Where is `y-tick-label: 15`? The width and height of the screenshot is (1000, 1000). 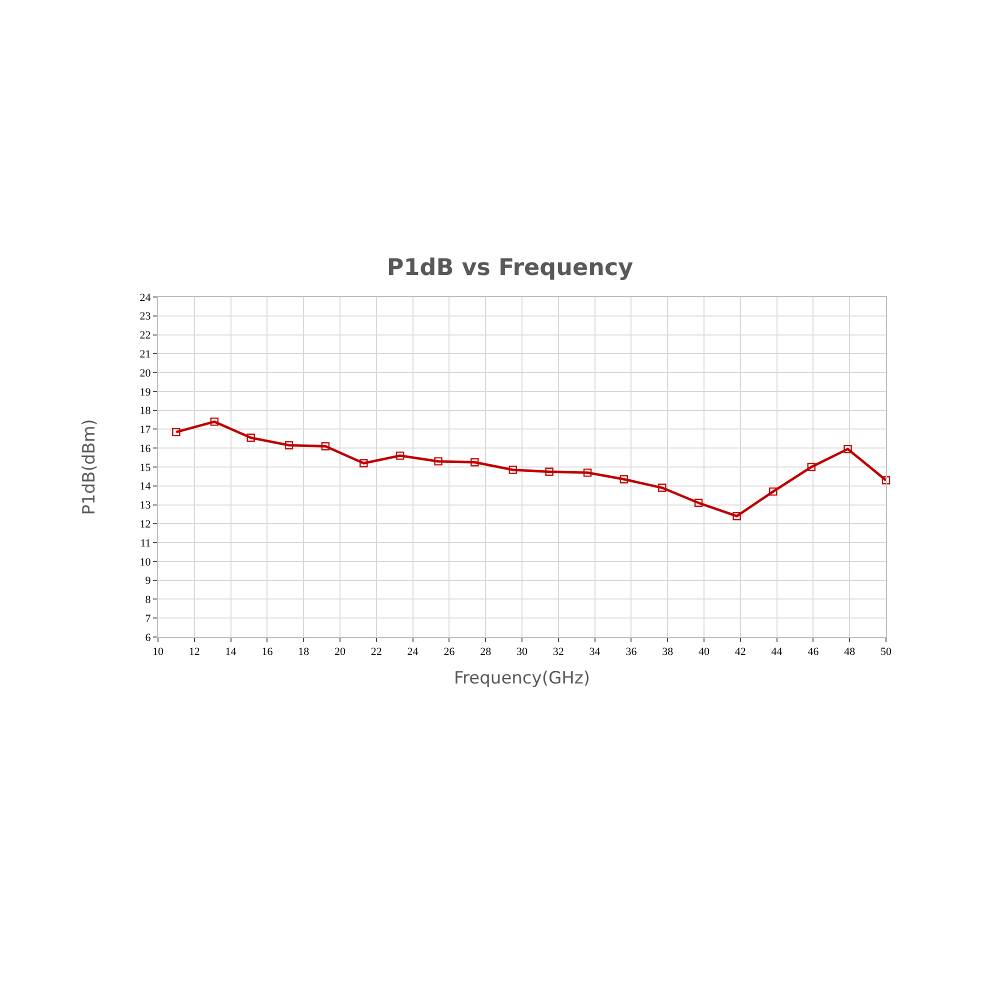
y-tick-label: 15 is located at coordinates (146, 468).